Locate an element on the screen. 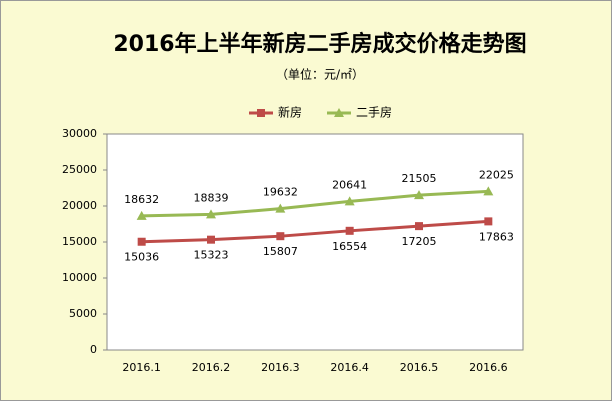 The width and height of the screenshot is (612, 401). data-label: 18632 is located at coordinates (141, 199).